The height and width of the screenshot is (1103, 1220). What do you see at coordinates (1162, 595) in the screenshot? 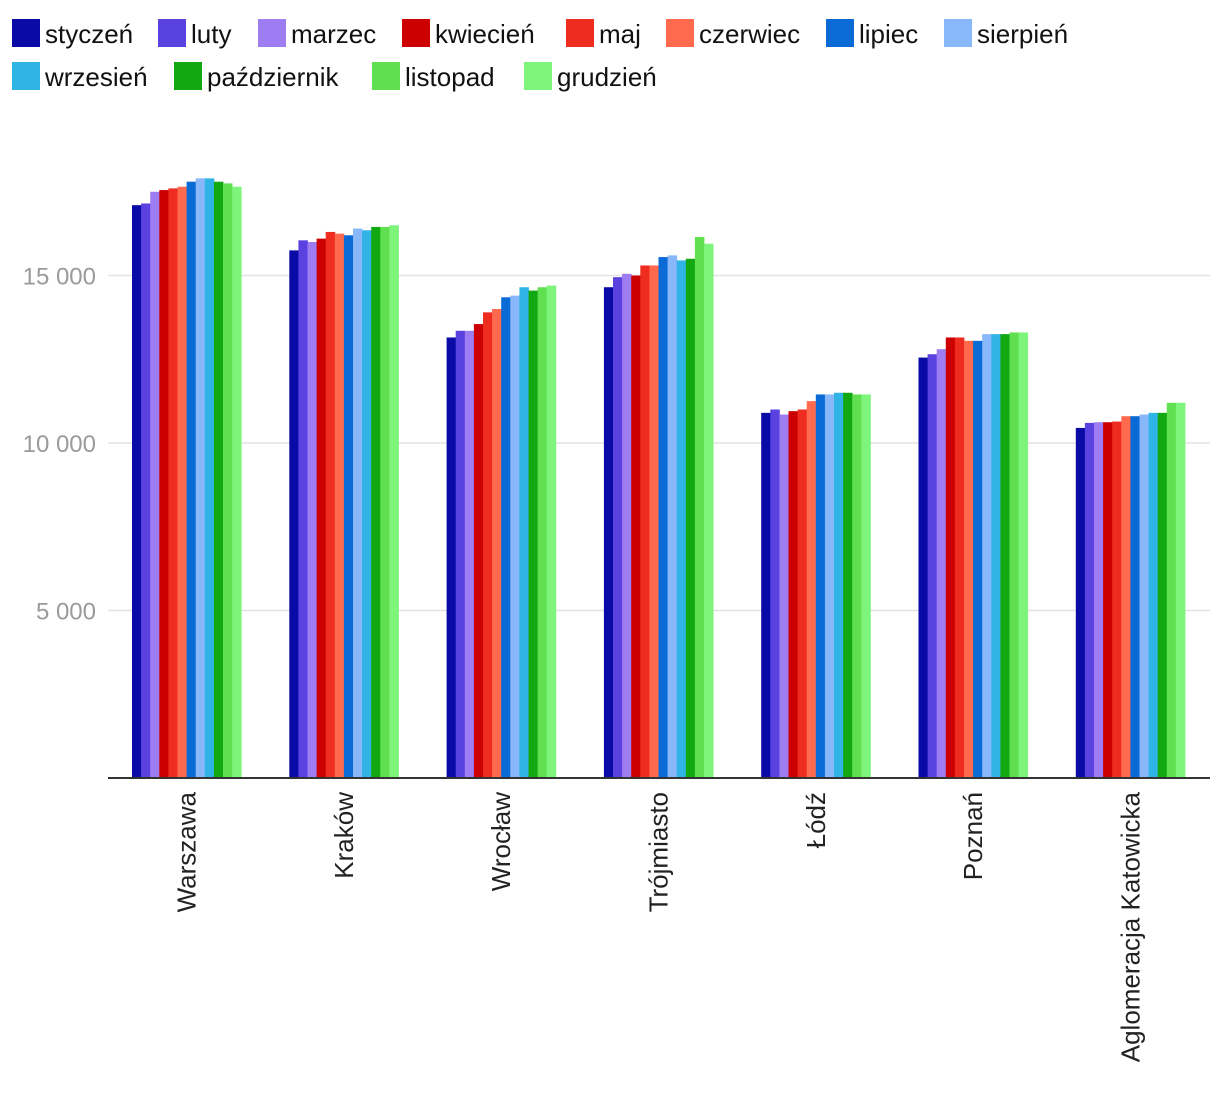
I see `bar-aglomeracja-katowicka-pazdziernik` at bounding box center [1162, 595].